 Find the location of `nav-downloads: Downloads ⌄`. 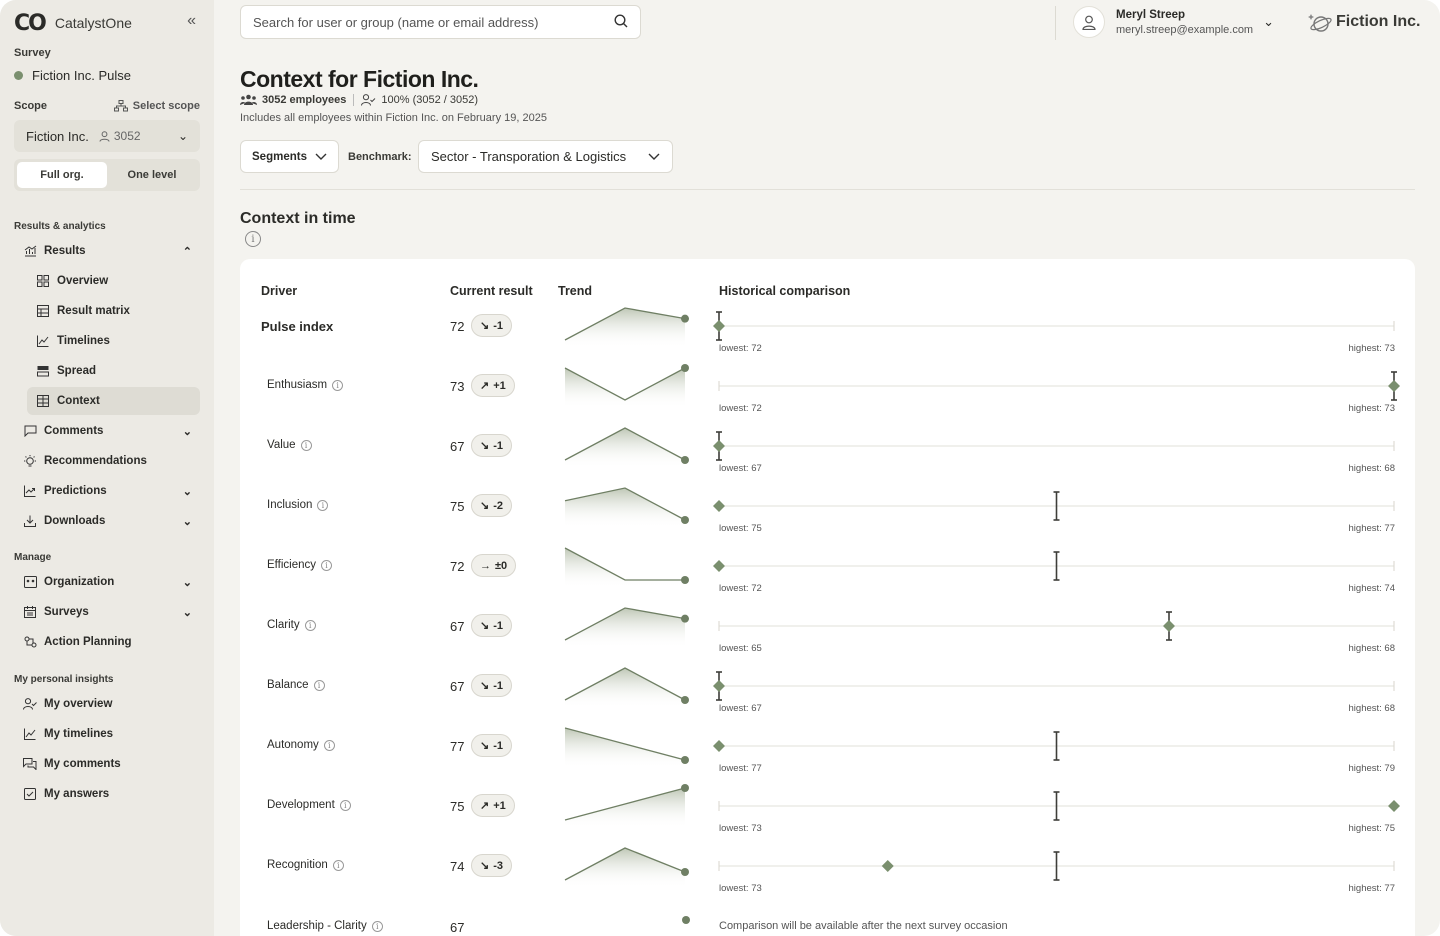

nav-downloads: Downloads ⌄ is located at coordinates (107, 521).